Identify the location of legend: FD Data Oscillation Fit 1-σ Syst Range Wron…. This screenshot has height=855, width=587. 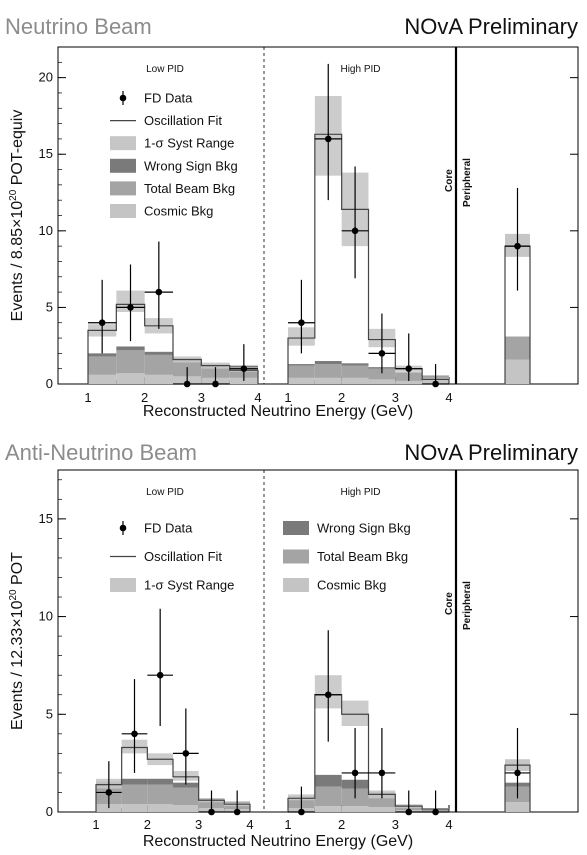
(260, 557).